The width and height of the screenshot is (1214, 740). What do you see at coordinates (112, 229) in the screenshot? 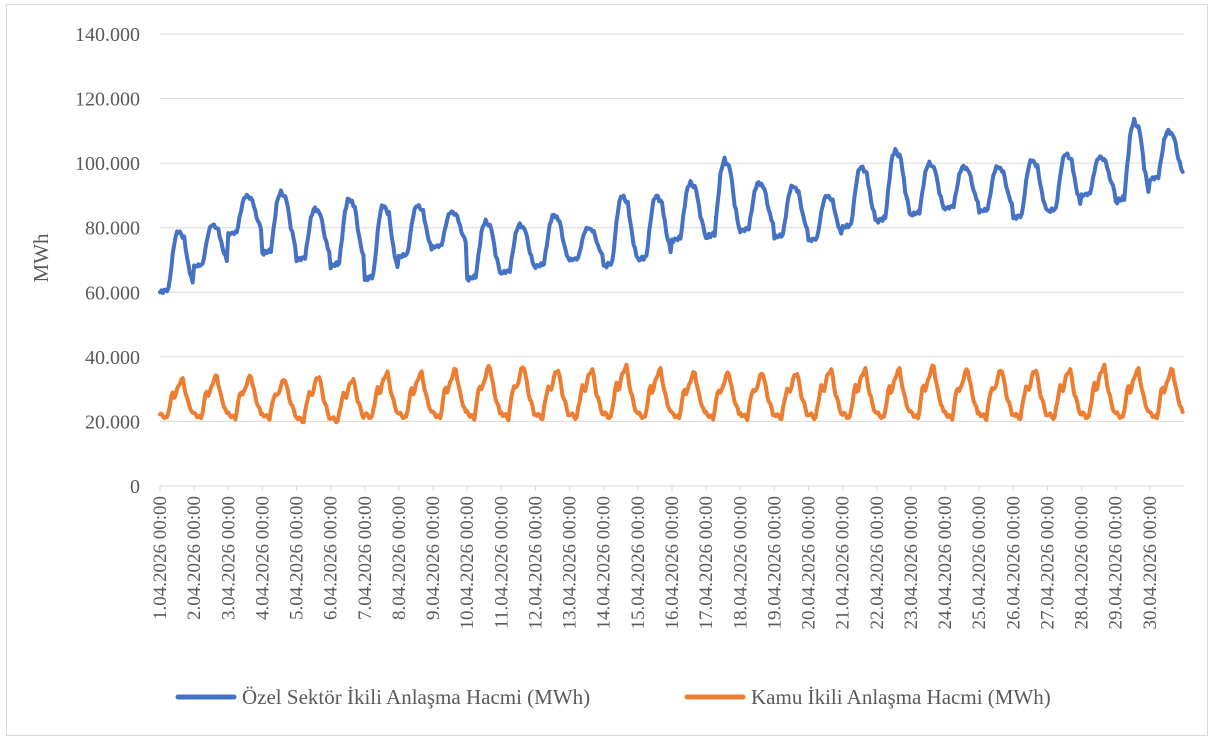
I see `y-tick-label: 80.000` at bounding box center [112, 229].